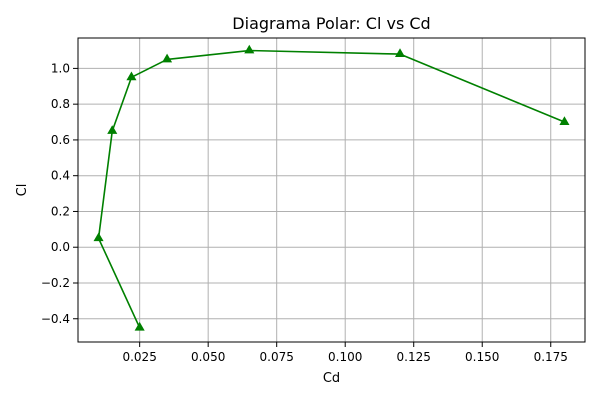  I want to click on y-tick-label: 0.4, so click(60, 176).